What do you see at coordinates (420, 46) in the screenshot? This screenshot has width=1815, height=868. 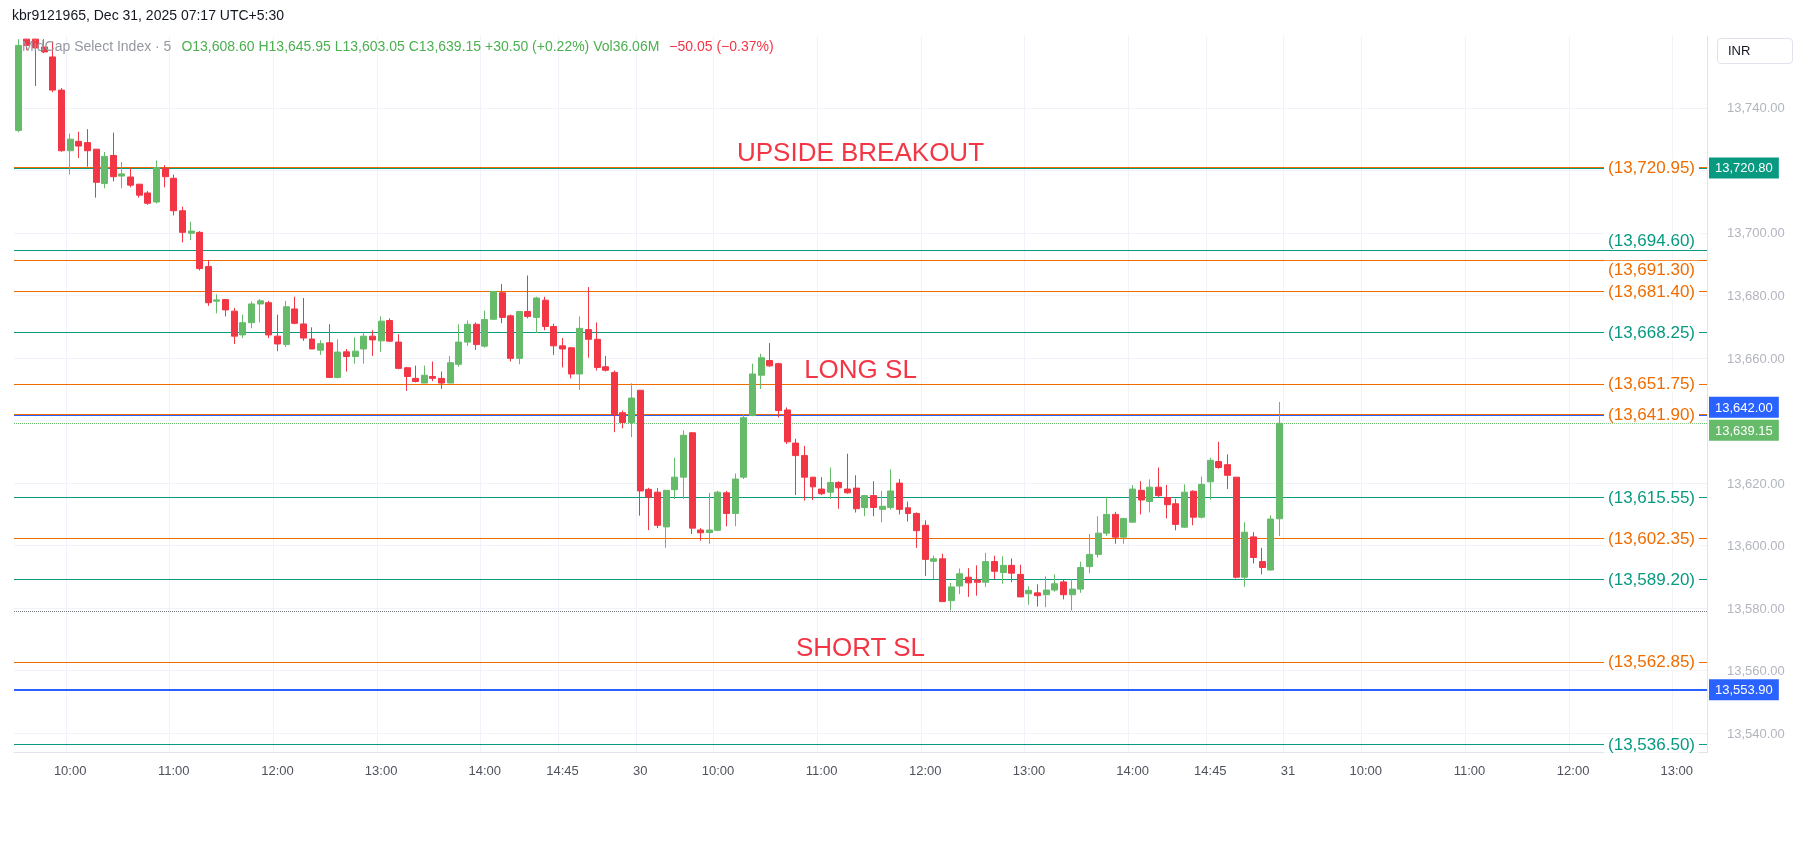 I see `chart-subtitle: O13,608.60 H13,645.95 L13,603.05 C13,639.15 +30.50 (+0.22%) Vol36.06M` at bounding box center [420, 46].